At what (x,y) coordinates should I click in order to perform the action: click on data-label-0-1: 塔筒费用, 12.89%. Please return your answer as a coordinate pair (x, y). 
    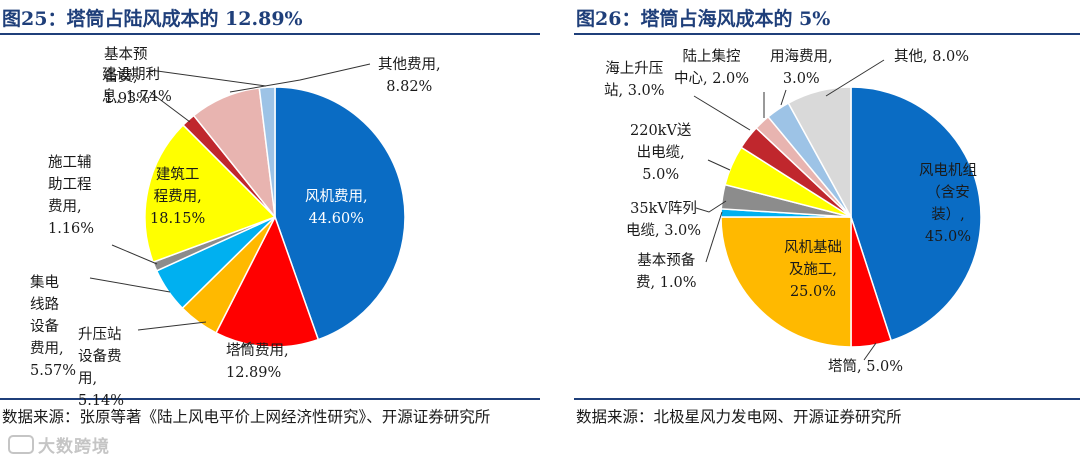
    Looking at the image, I should click on (257, 362).